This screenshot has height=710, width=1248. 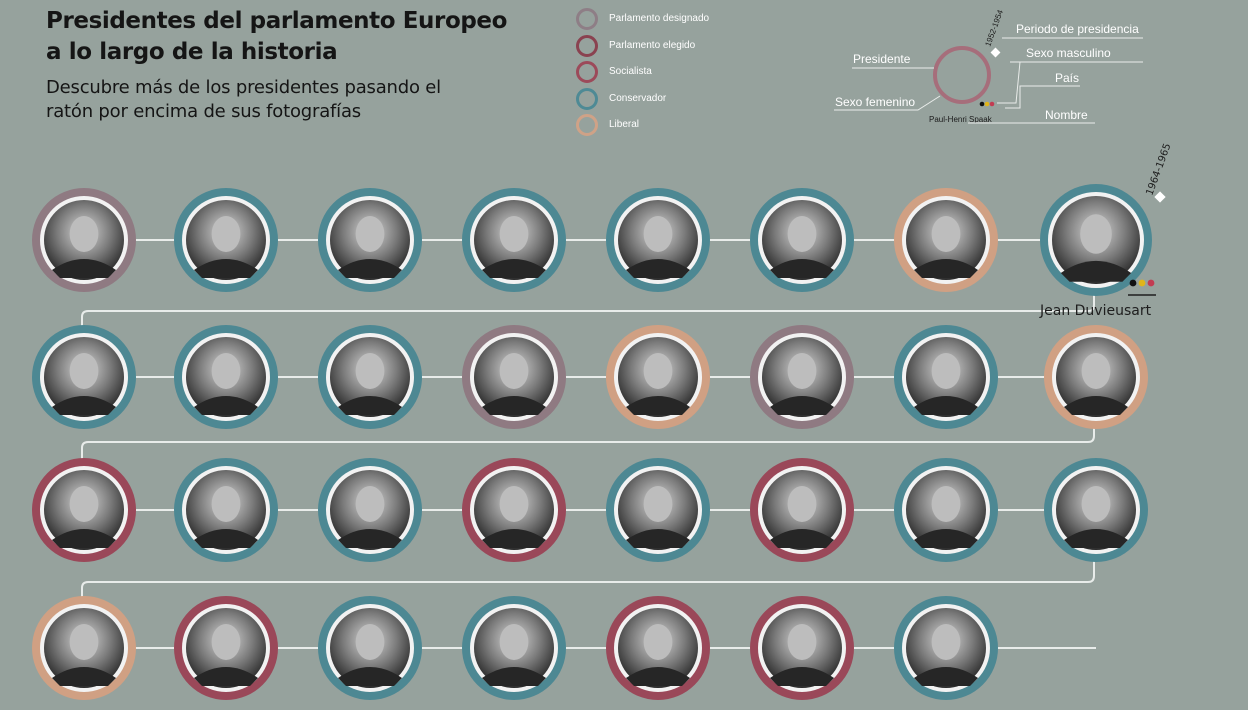 What do you see at coordinates (1068, 53) in the screenshot?
I see `key-male-label: Sexo masculino` at bounding box center [1068, 53].